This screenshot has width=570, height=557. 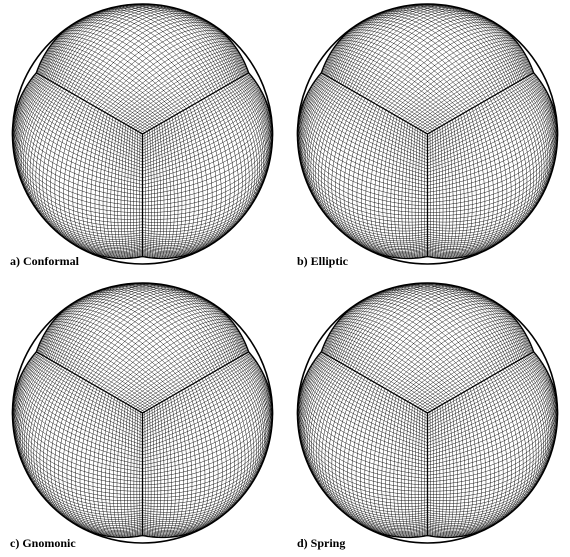 What do you see at coordinates (323, 261) in the screenshot?
I see `panel-label-elliptic: b) Elliptic` at bounding box center [323, 261].